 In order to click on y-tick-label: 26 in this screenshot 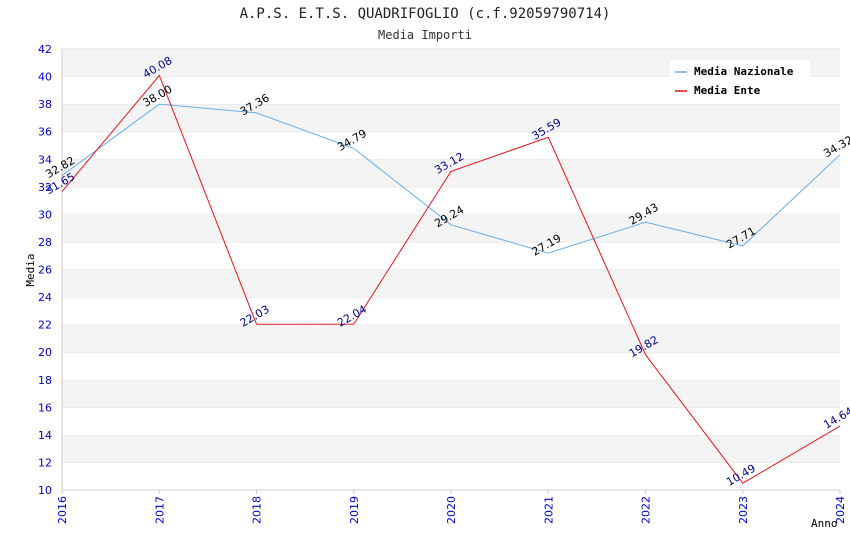, I will do `click(45, 270)`.